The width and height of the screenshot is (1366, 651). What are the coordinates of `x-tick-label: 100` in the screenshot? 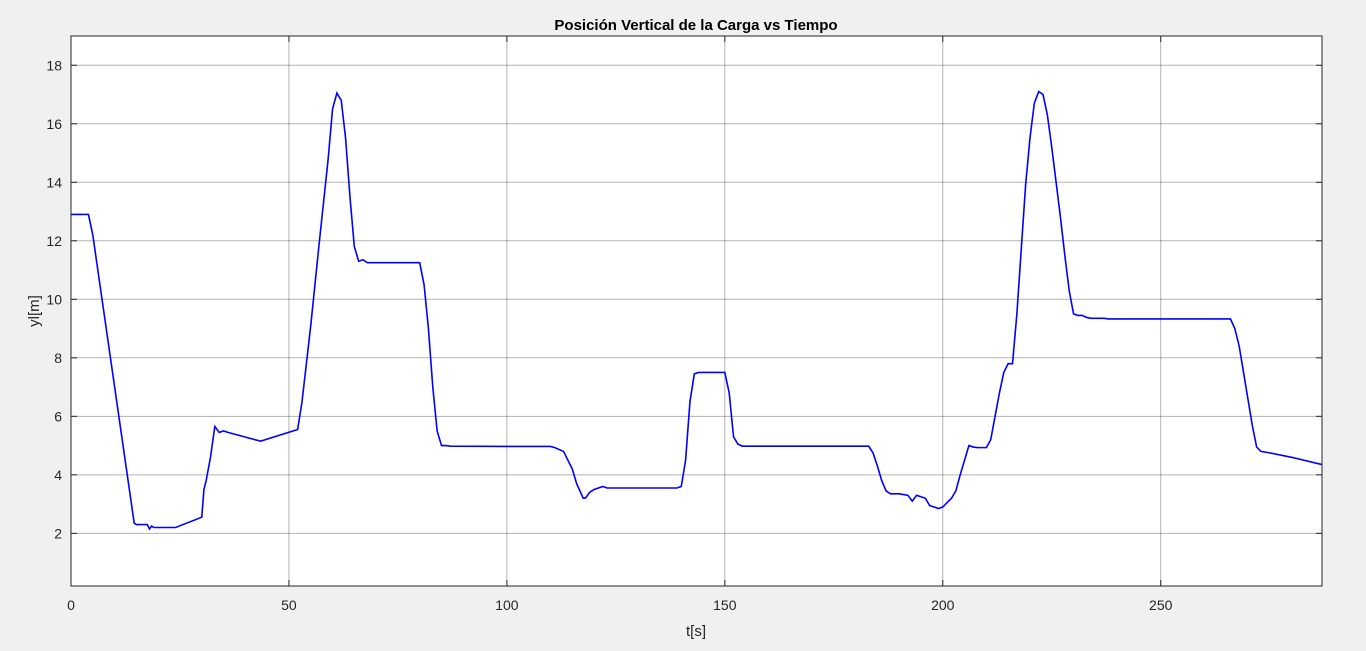 It's located at (507, 605).